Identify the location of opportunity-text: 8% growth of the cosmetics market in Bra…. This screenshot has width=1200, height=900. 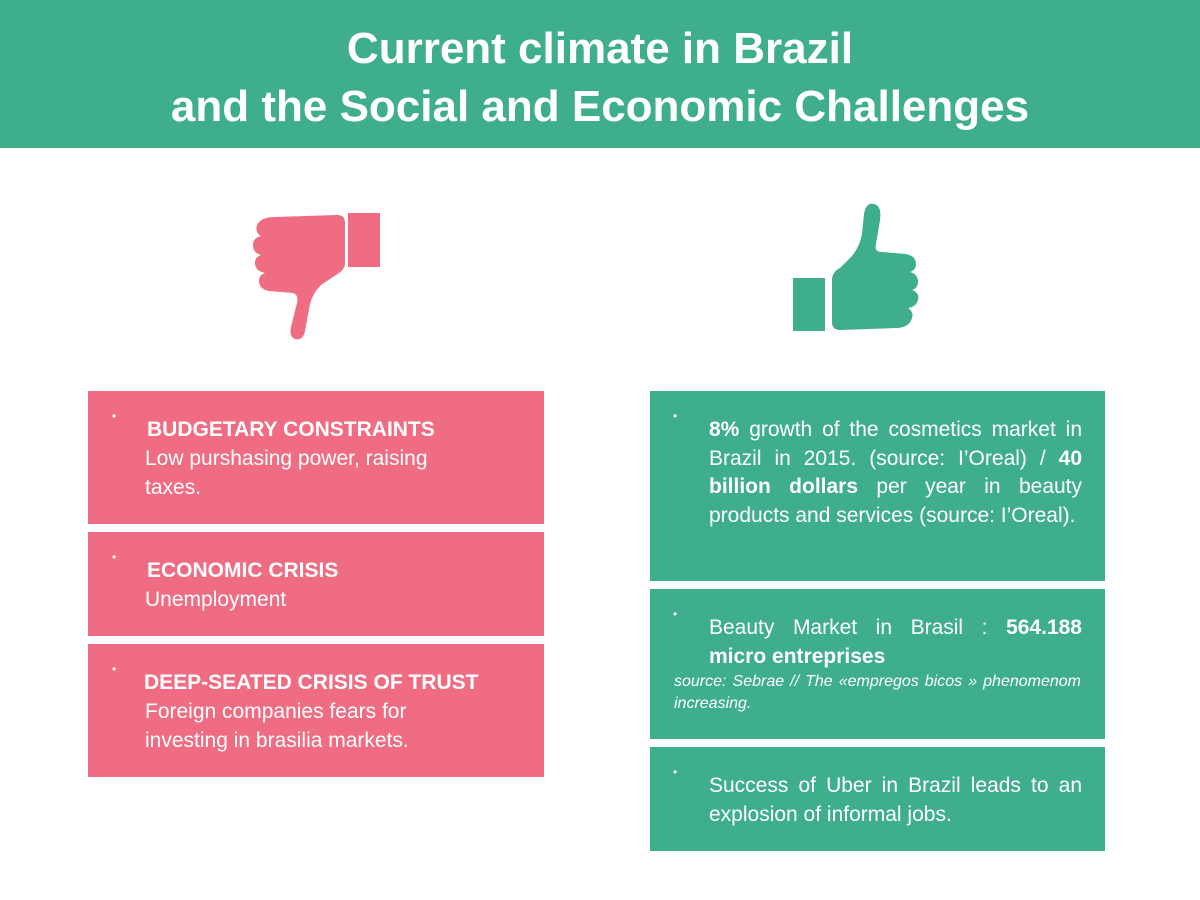
(896, 472).